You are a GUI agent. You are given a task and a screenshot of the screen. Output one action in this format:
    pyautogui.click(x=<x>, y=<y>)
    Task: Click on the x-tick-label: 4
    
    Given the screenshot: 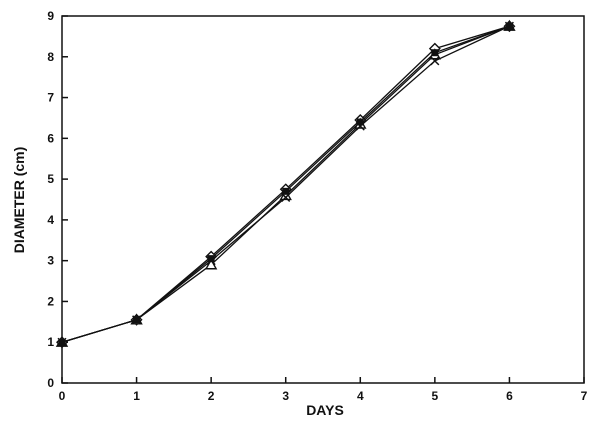 What is the action you would take?
    pyautogui.click(x=360, y=396)
    